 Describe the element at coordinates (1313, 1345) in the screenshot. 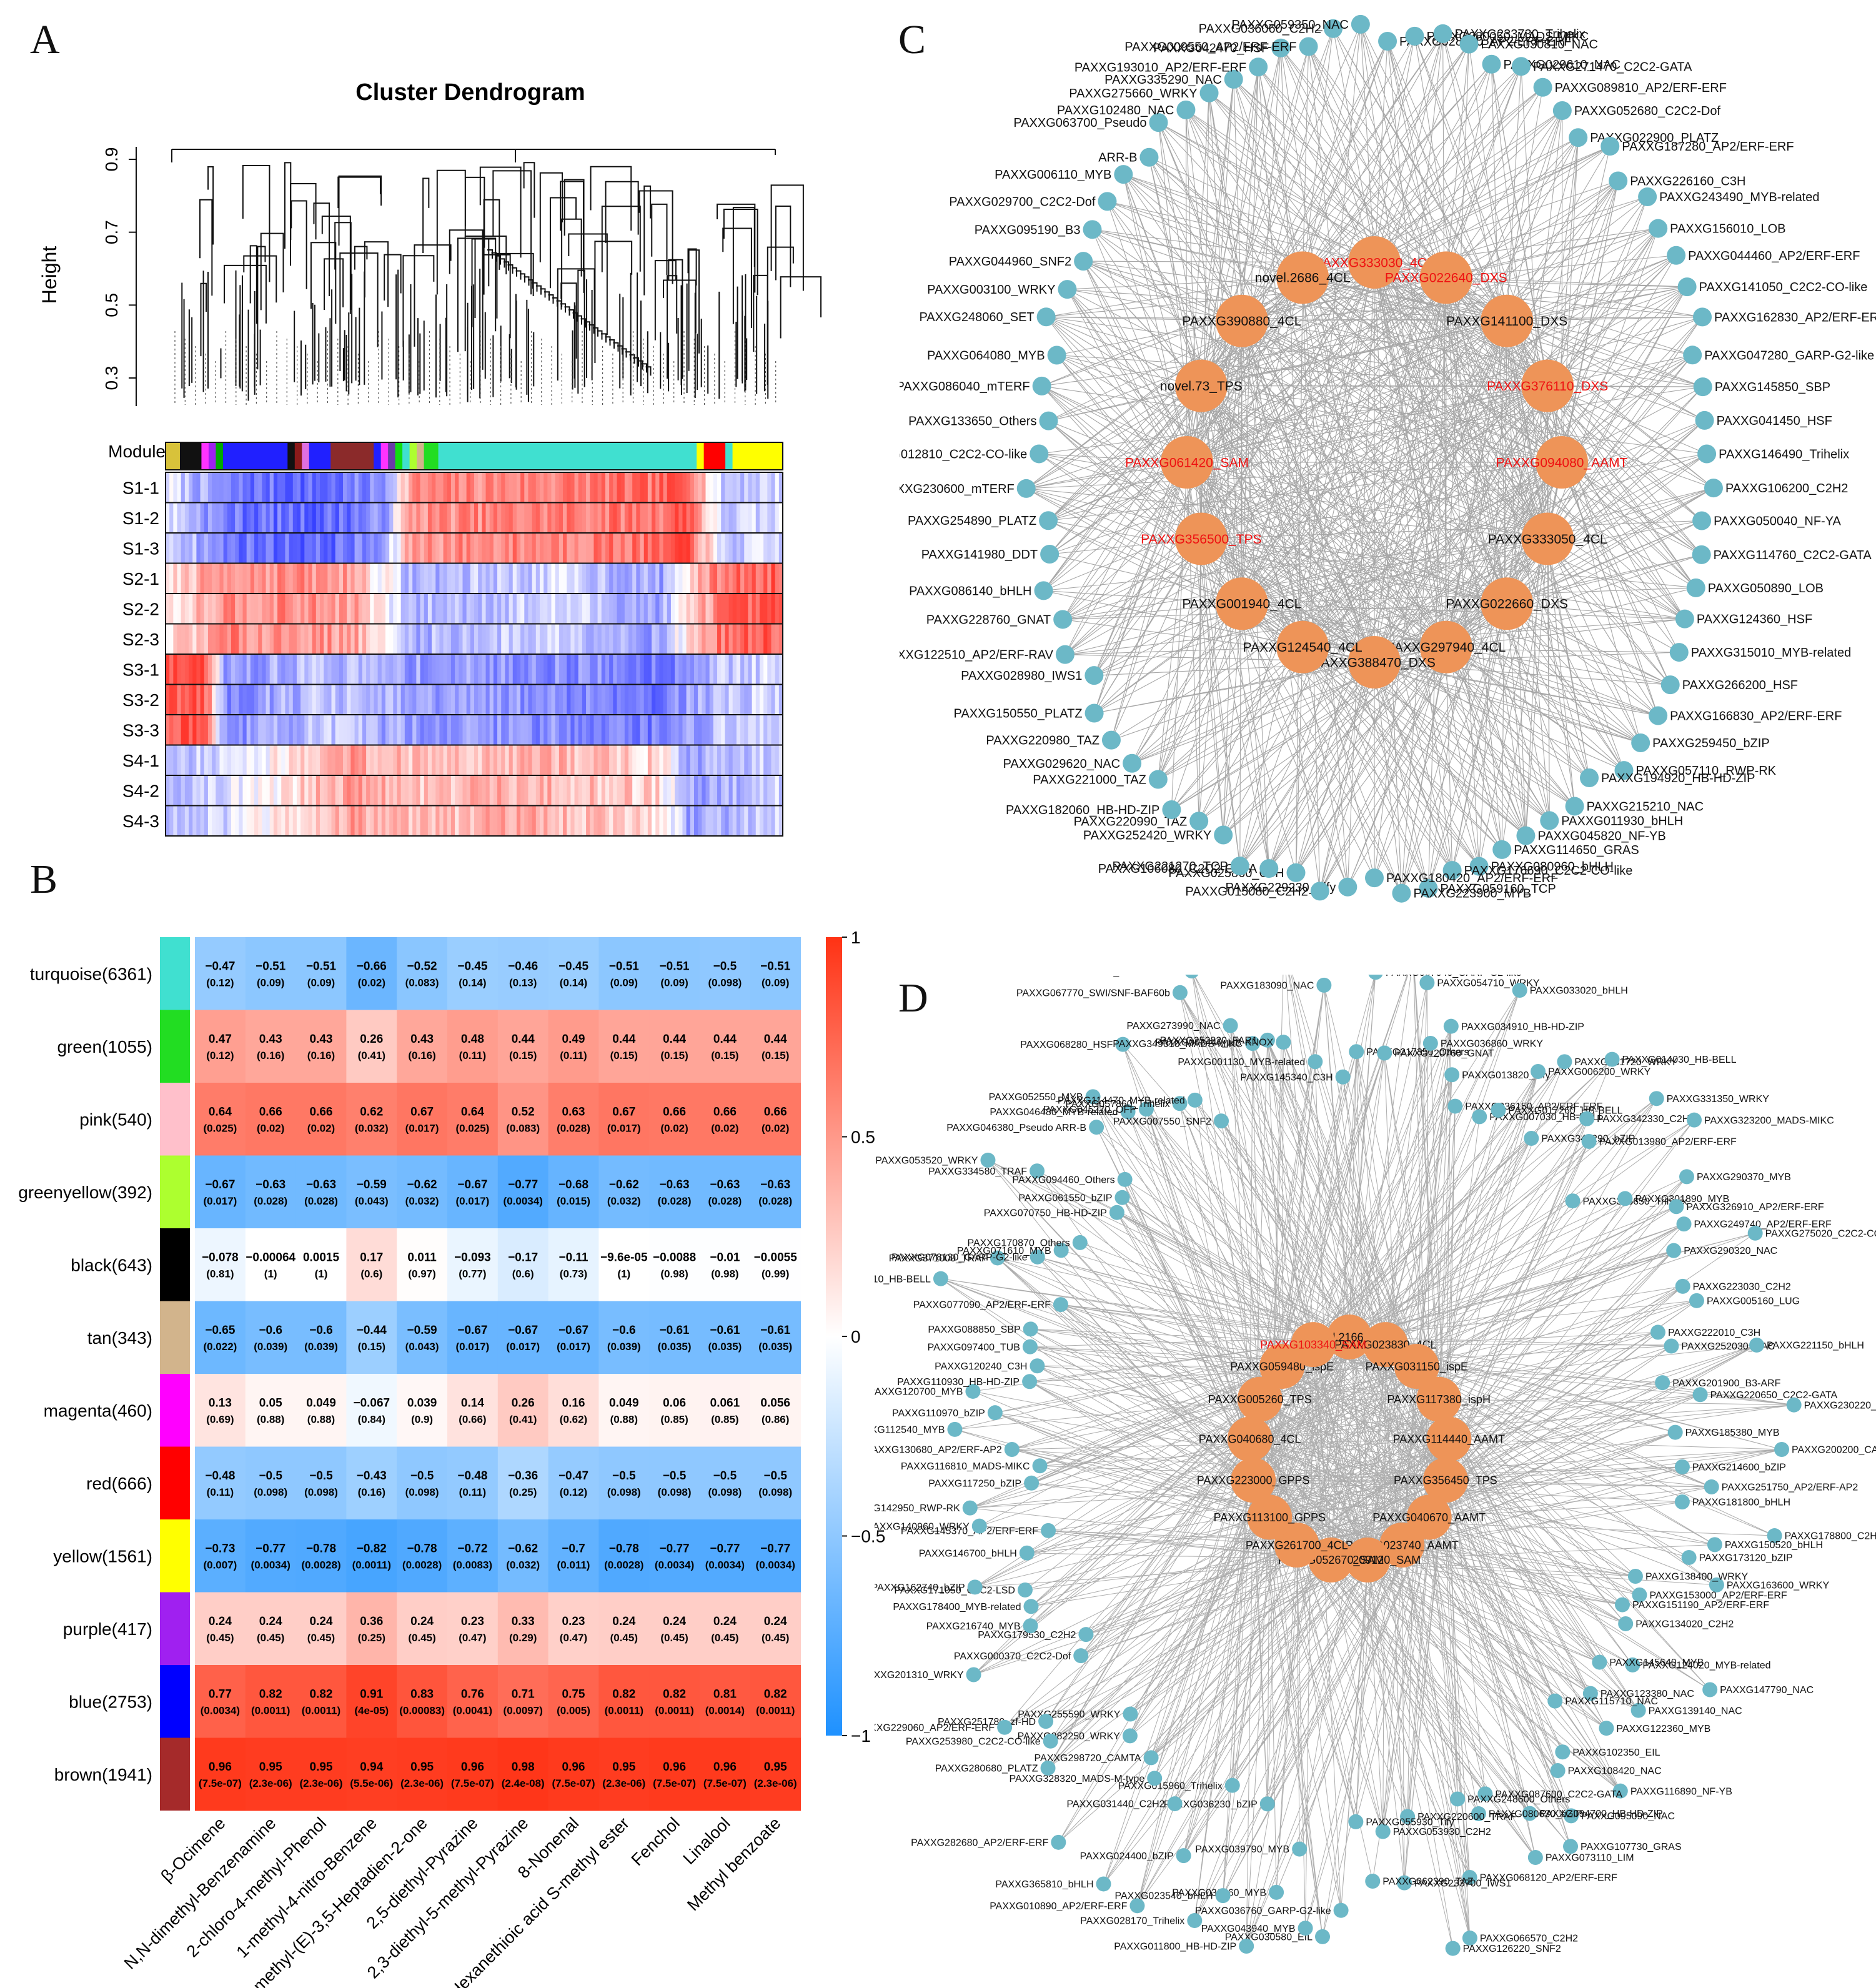

I see `hub-node: PAXXG103340_SAM` at that location.